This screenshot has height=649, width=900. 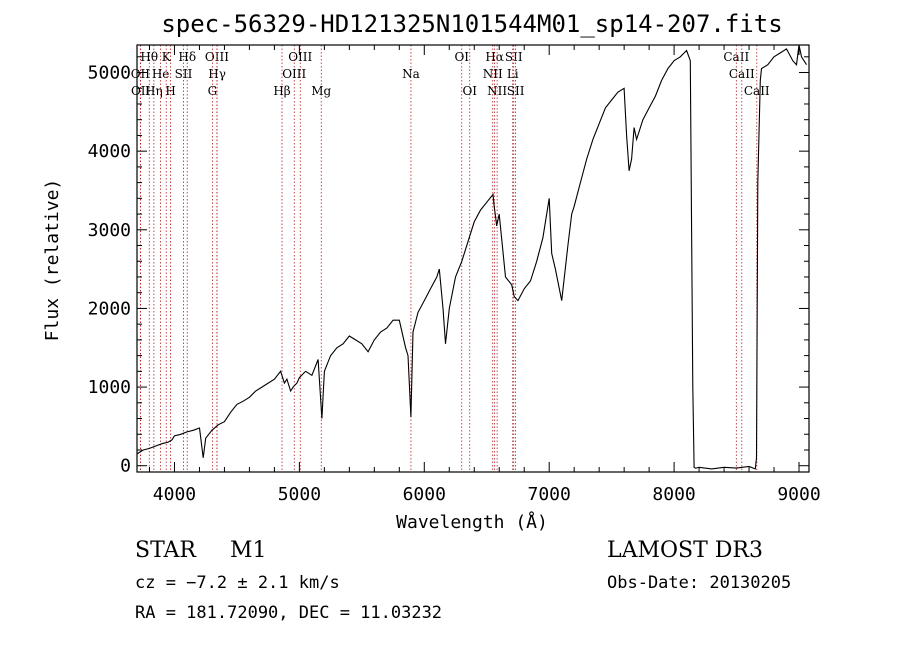 What do you see at coordinates (149, 57) in the screenshot?
I see `spectral-line-label: Hθ` at bounding box center [149, 57].